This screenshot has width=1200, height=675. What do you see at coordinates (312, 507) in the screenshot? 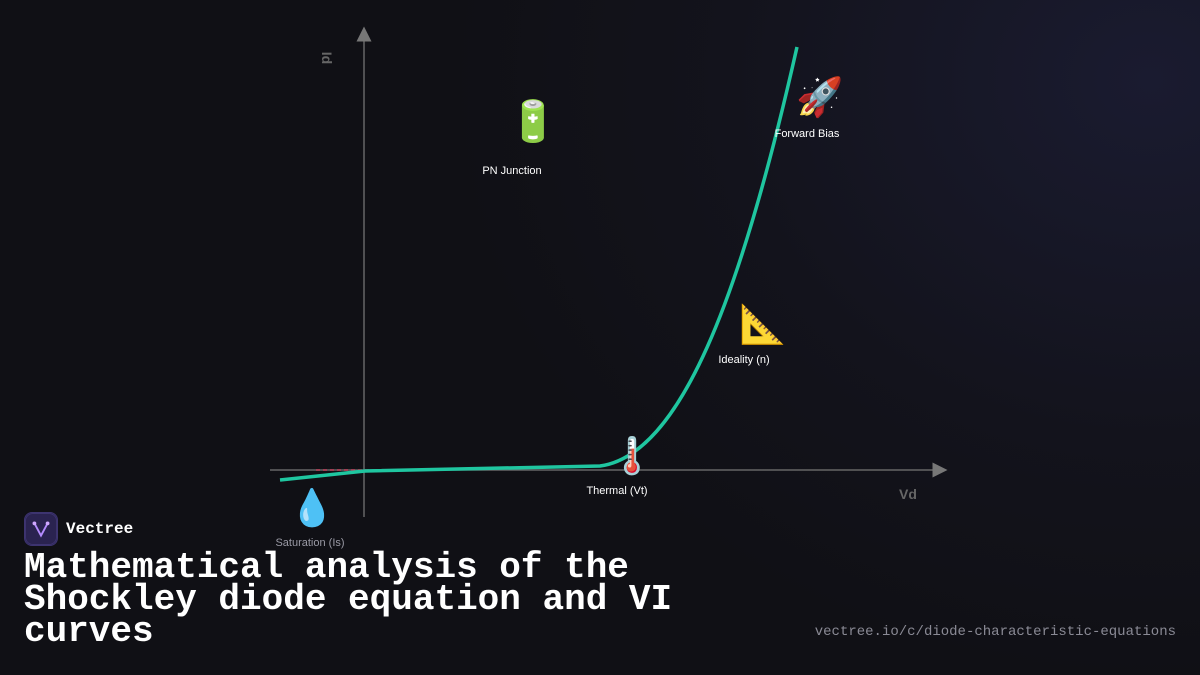
I see `node-icon: 💧` at bounding box center [312, 507].